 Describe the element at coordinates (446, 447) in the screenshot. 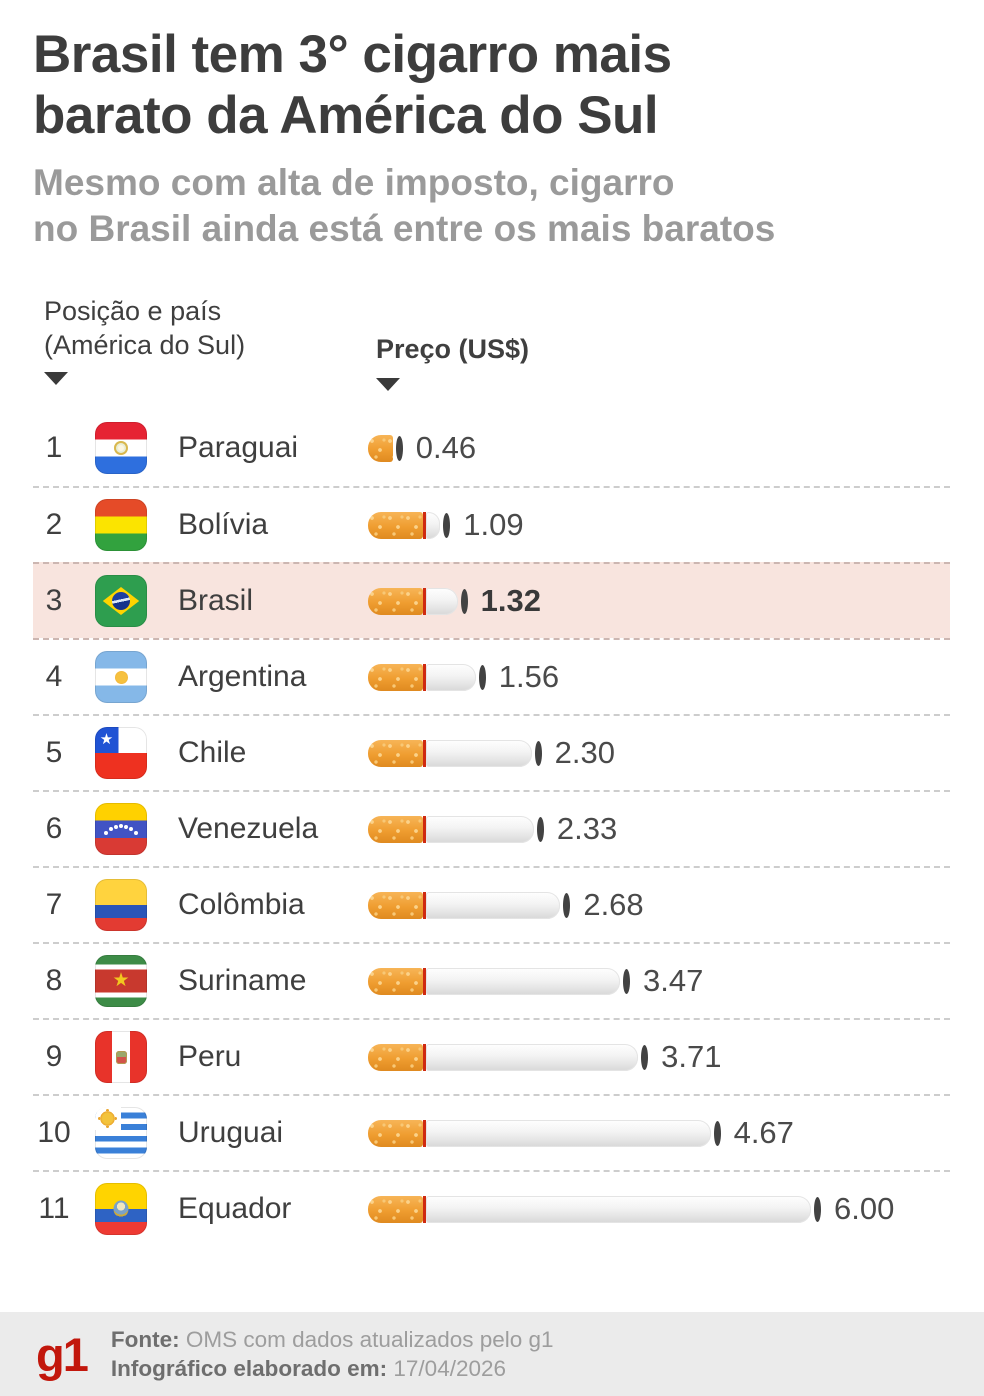

I see `price-value: 0.46` at that location.